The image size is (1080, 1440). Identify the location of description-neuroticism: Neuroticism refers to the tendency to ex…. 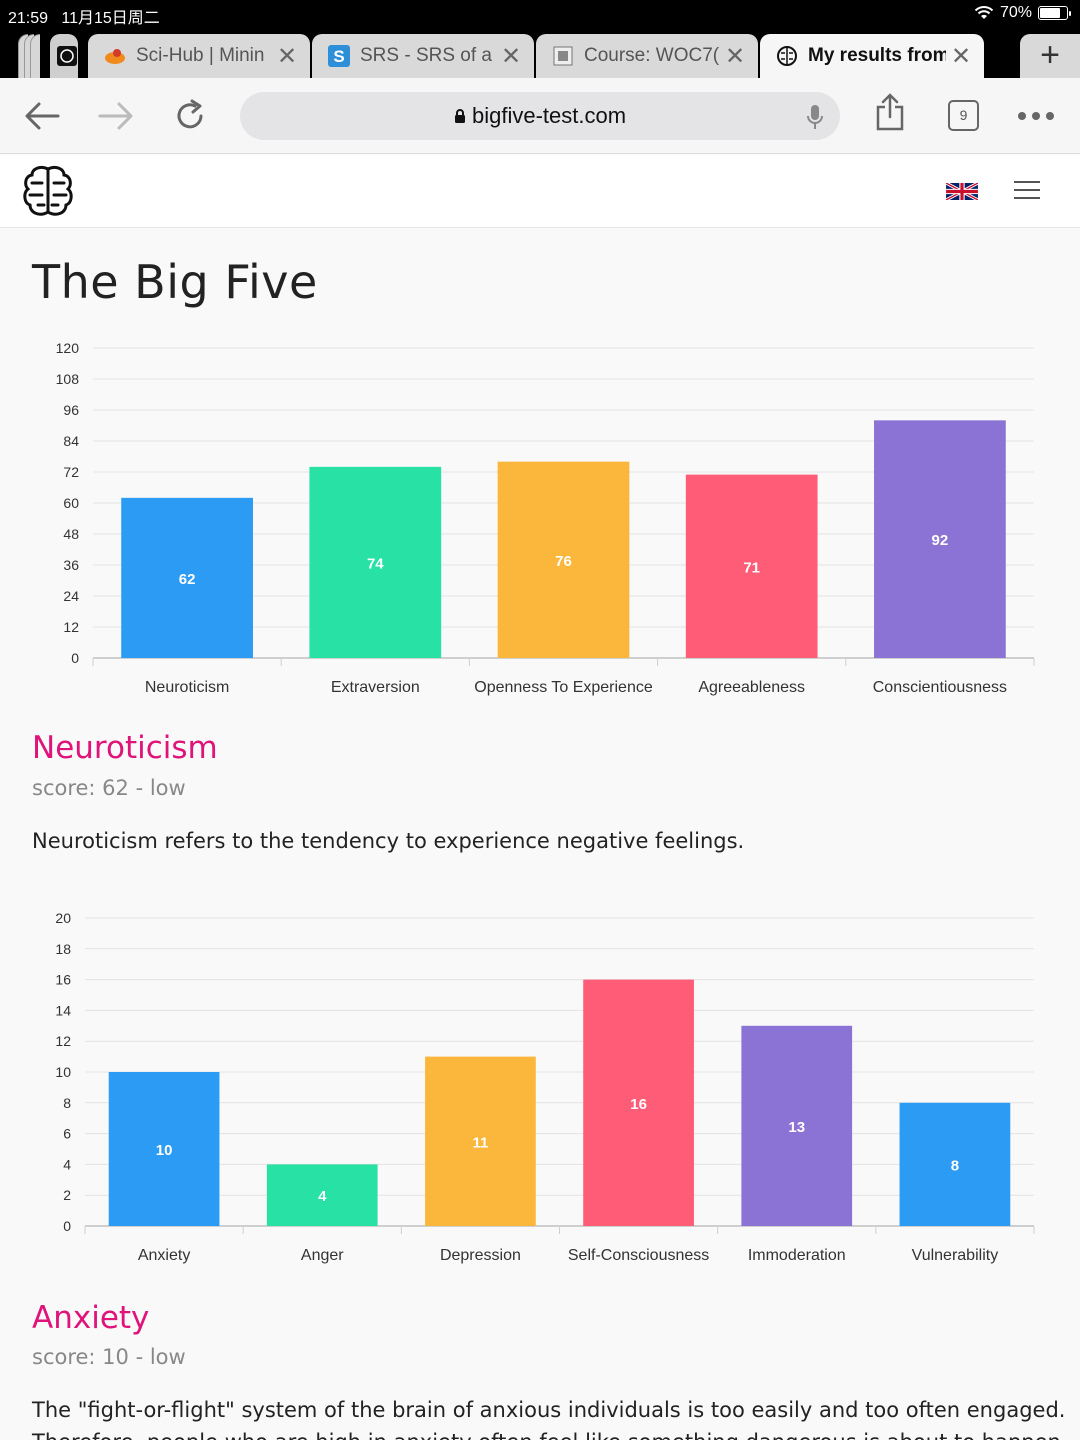
(388, 841).